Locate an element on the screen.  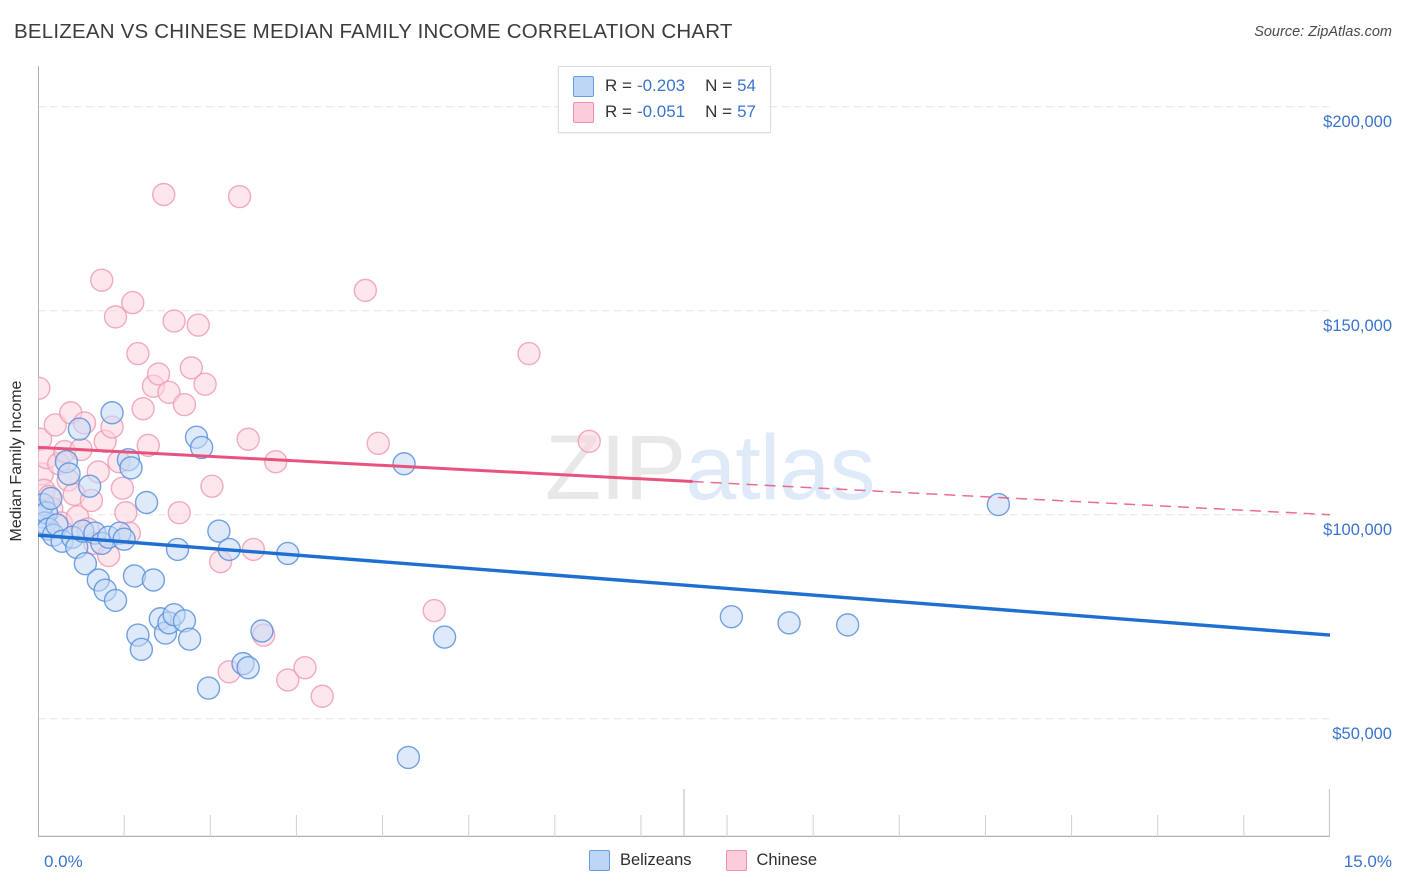
series-swatch-belizeans is located at coordinates (599, 860).